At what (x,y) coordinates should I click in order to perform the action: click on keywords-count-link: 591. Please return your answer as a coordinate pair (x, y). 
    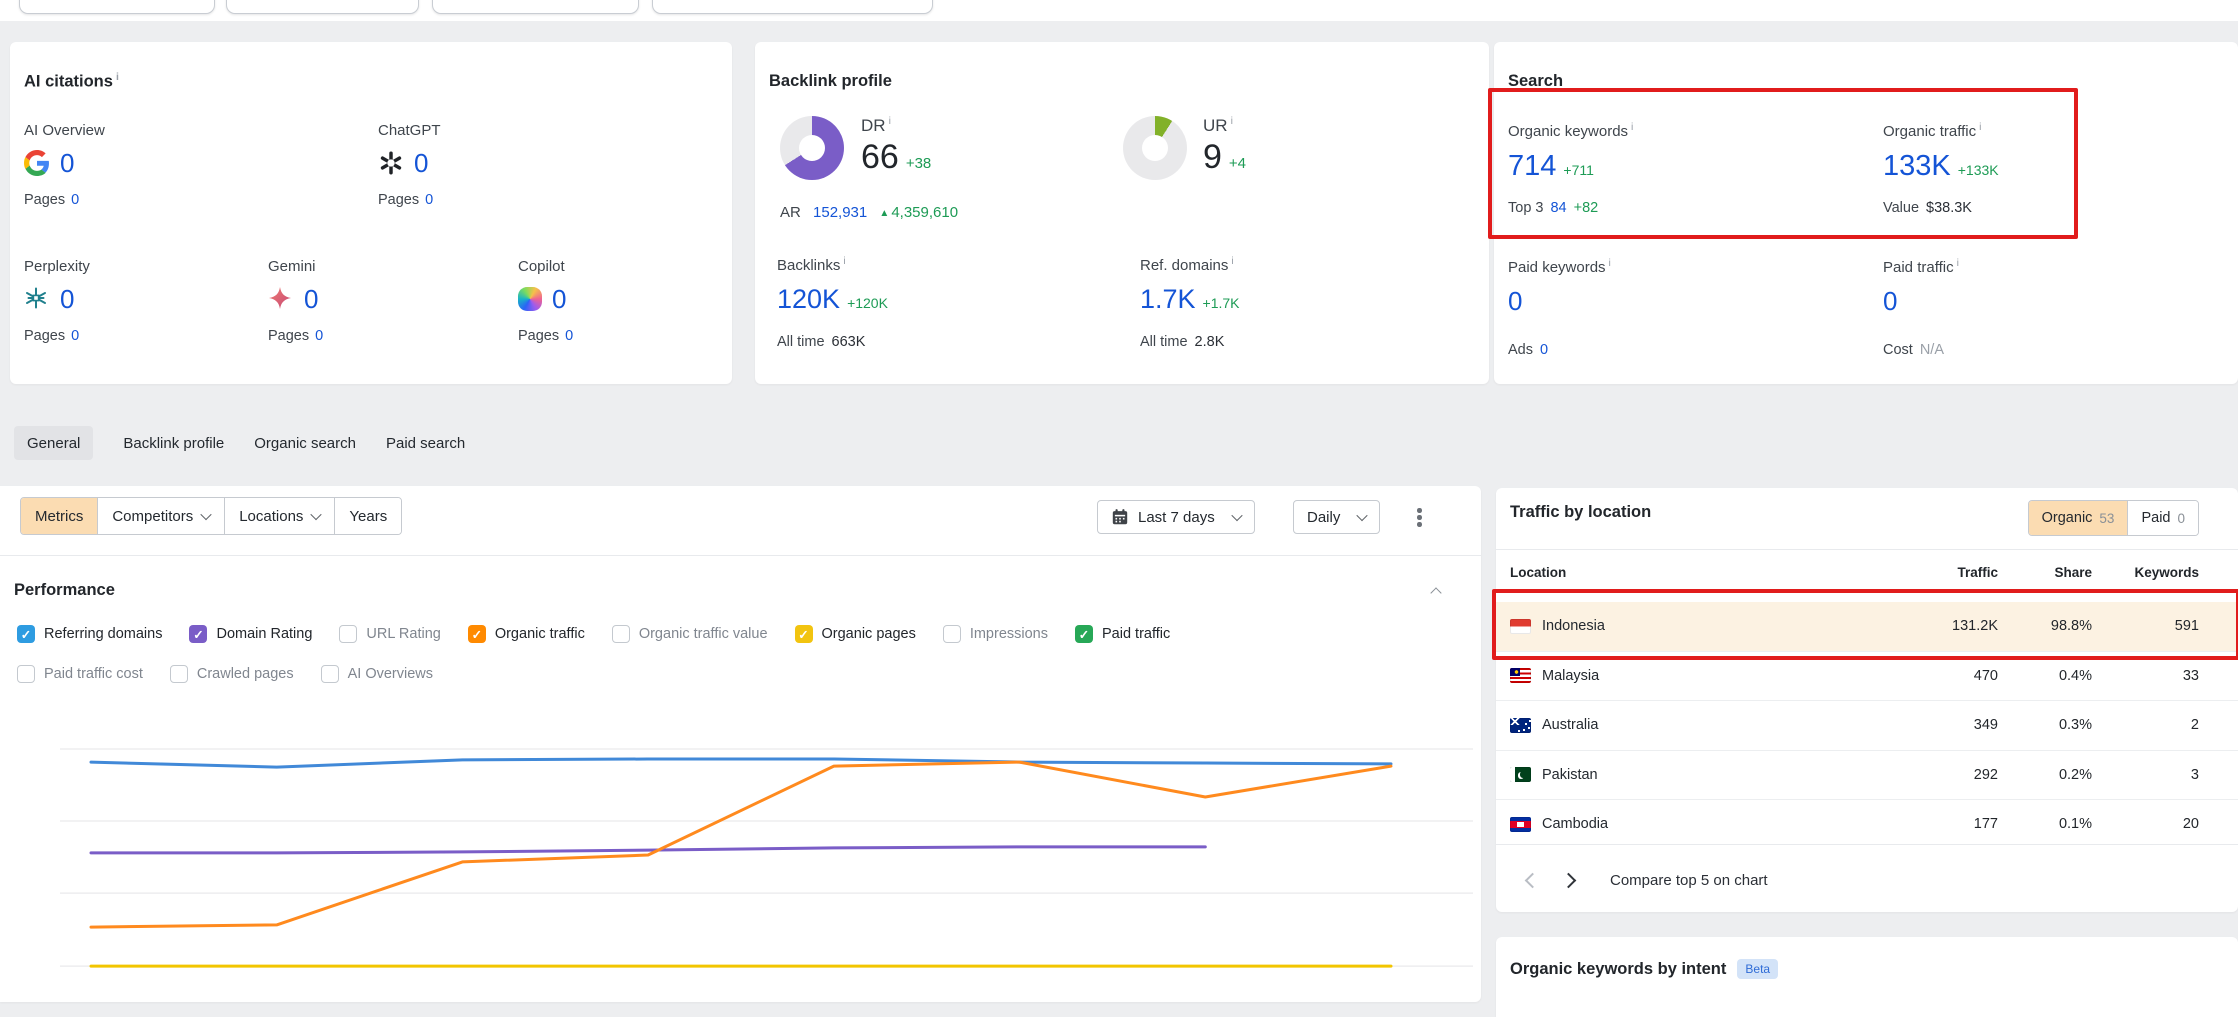
    Looking at the image, I should click on (2186, 626).